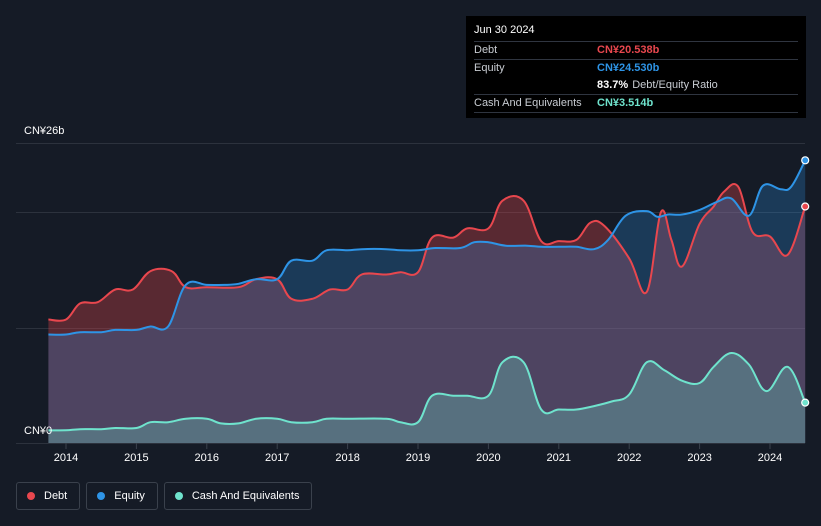 Image resolution: width=821 pixels, height=526 pixels. I want to click on tooltip-ratio-spacer, so click(535, 85).